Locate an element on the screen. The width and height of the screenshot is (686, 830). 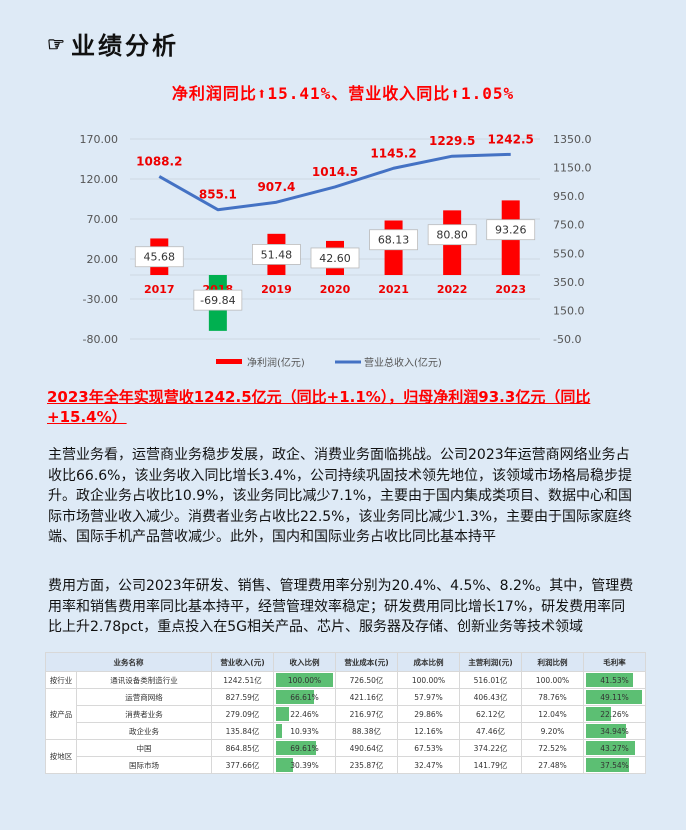
year-label: 2017 is located at coordinates (159, 289).